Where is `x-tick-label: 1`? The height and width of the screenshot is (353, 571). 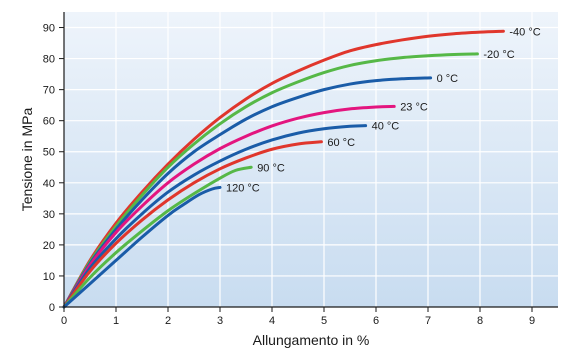
x-tick-label: 1 is located at coordinates (116, 321).